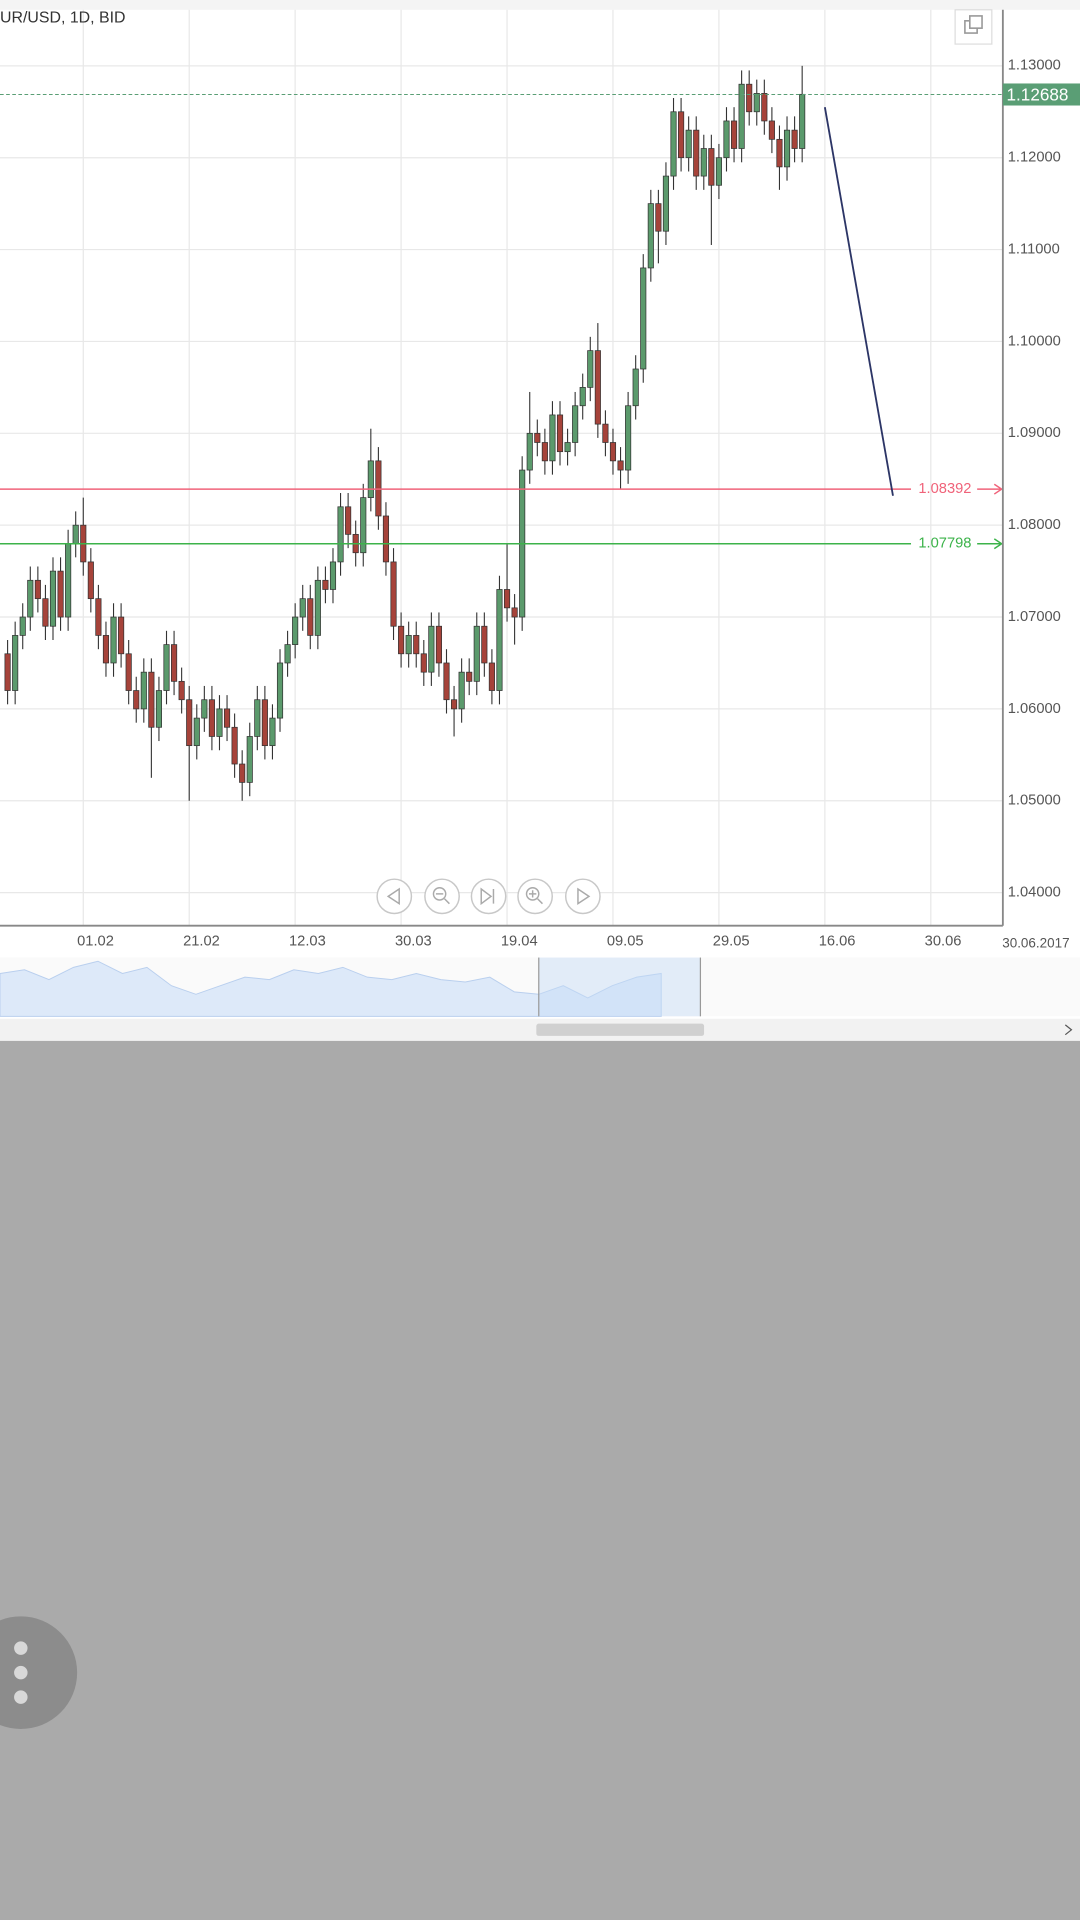 The image size is (1080, 1920). What do you see at coordinates (619, 987) in the screenshot?
I see `navigator-window` at bounding box center [619, 987].